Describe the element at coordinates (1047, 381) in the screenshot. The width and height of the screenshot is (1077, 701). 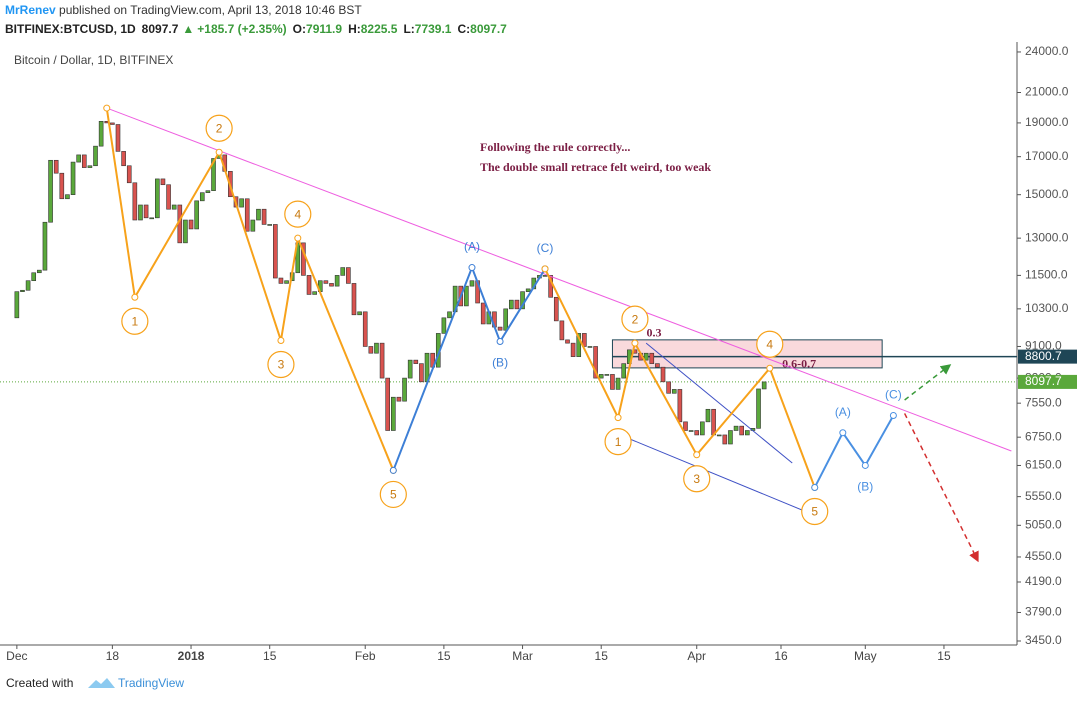
I see `price-tag` at that location.